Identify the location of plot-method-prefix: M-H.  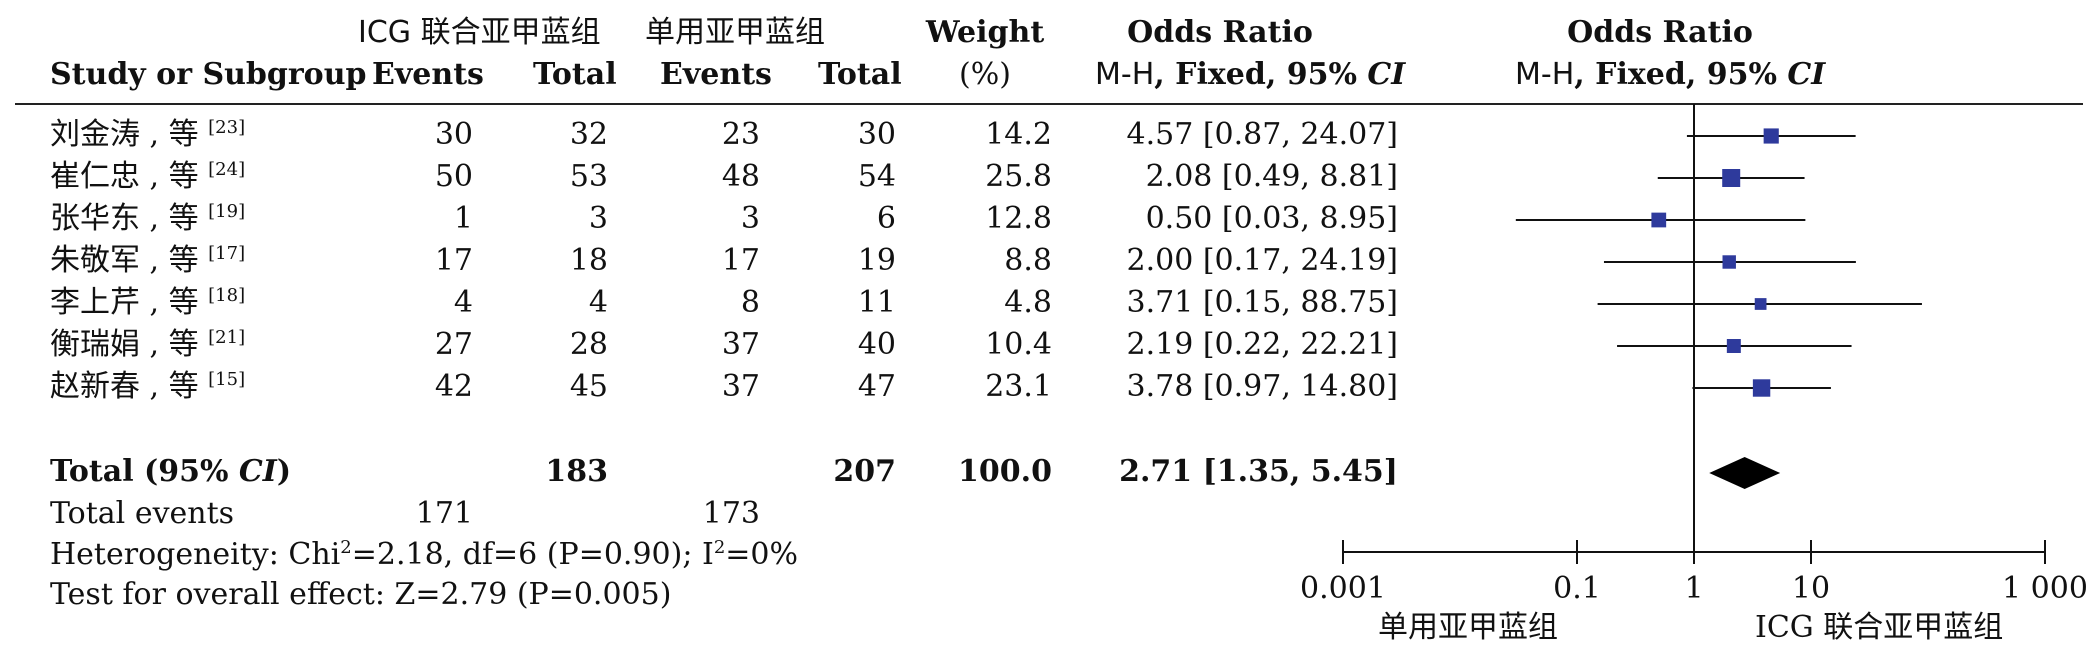
(1545, 74).